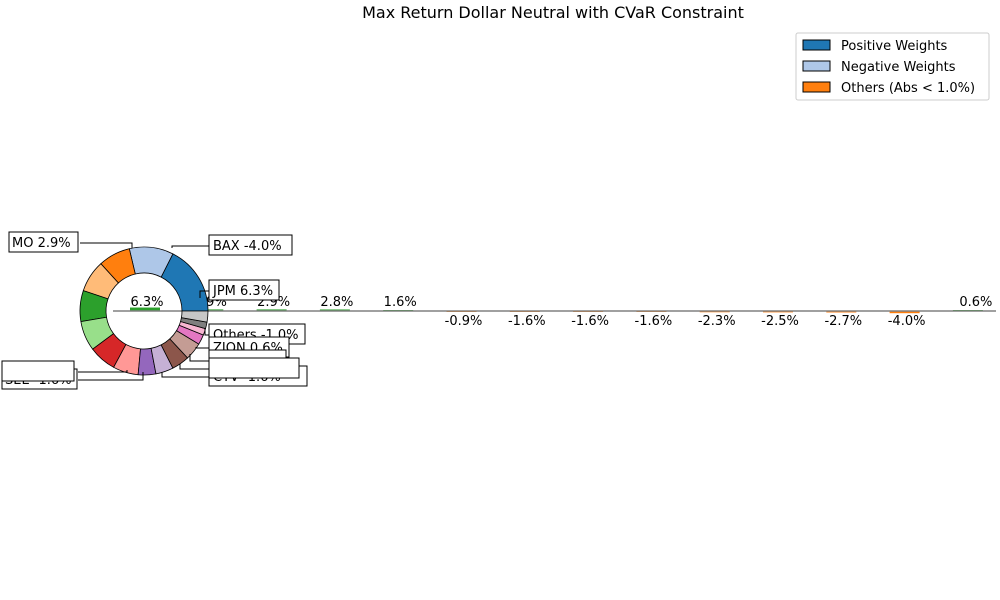  Describe the element at coordinates (816, 45) in the screenshot. I see `legend-swatch-positive` at that location.